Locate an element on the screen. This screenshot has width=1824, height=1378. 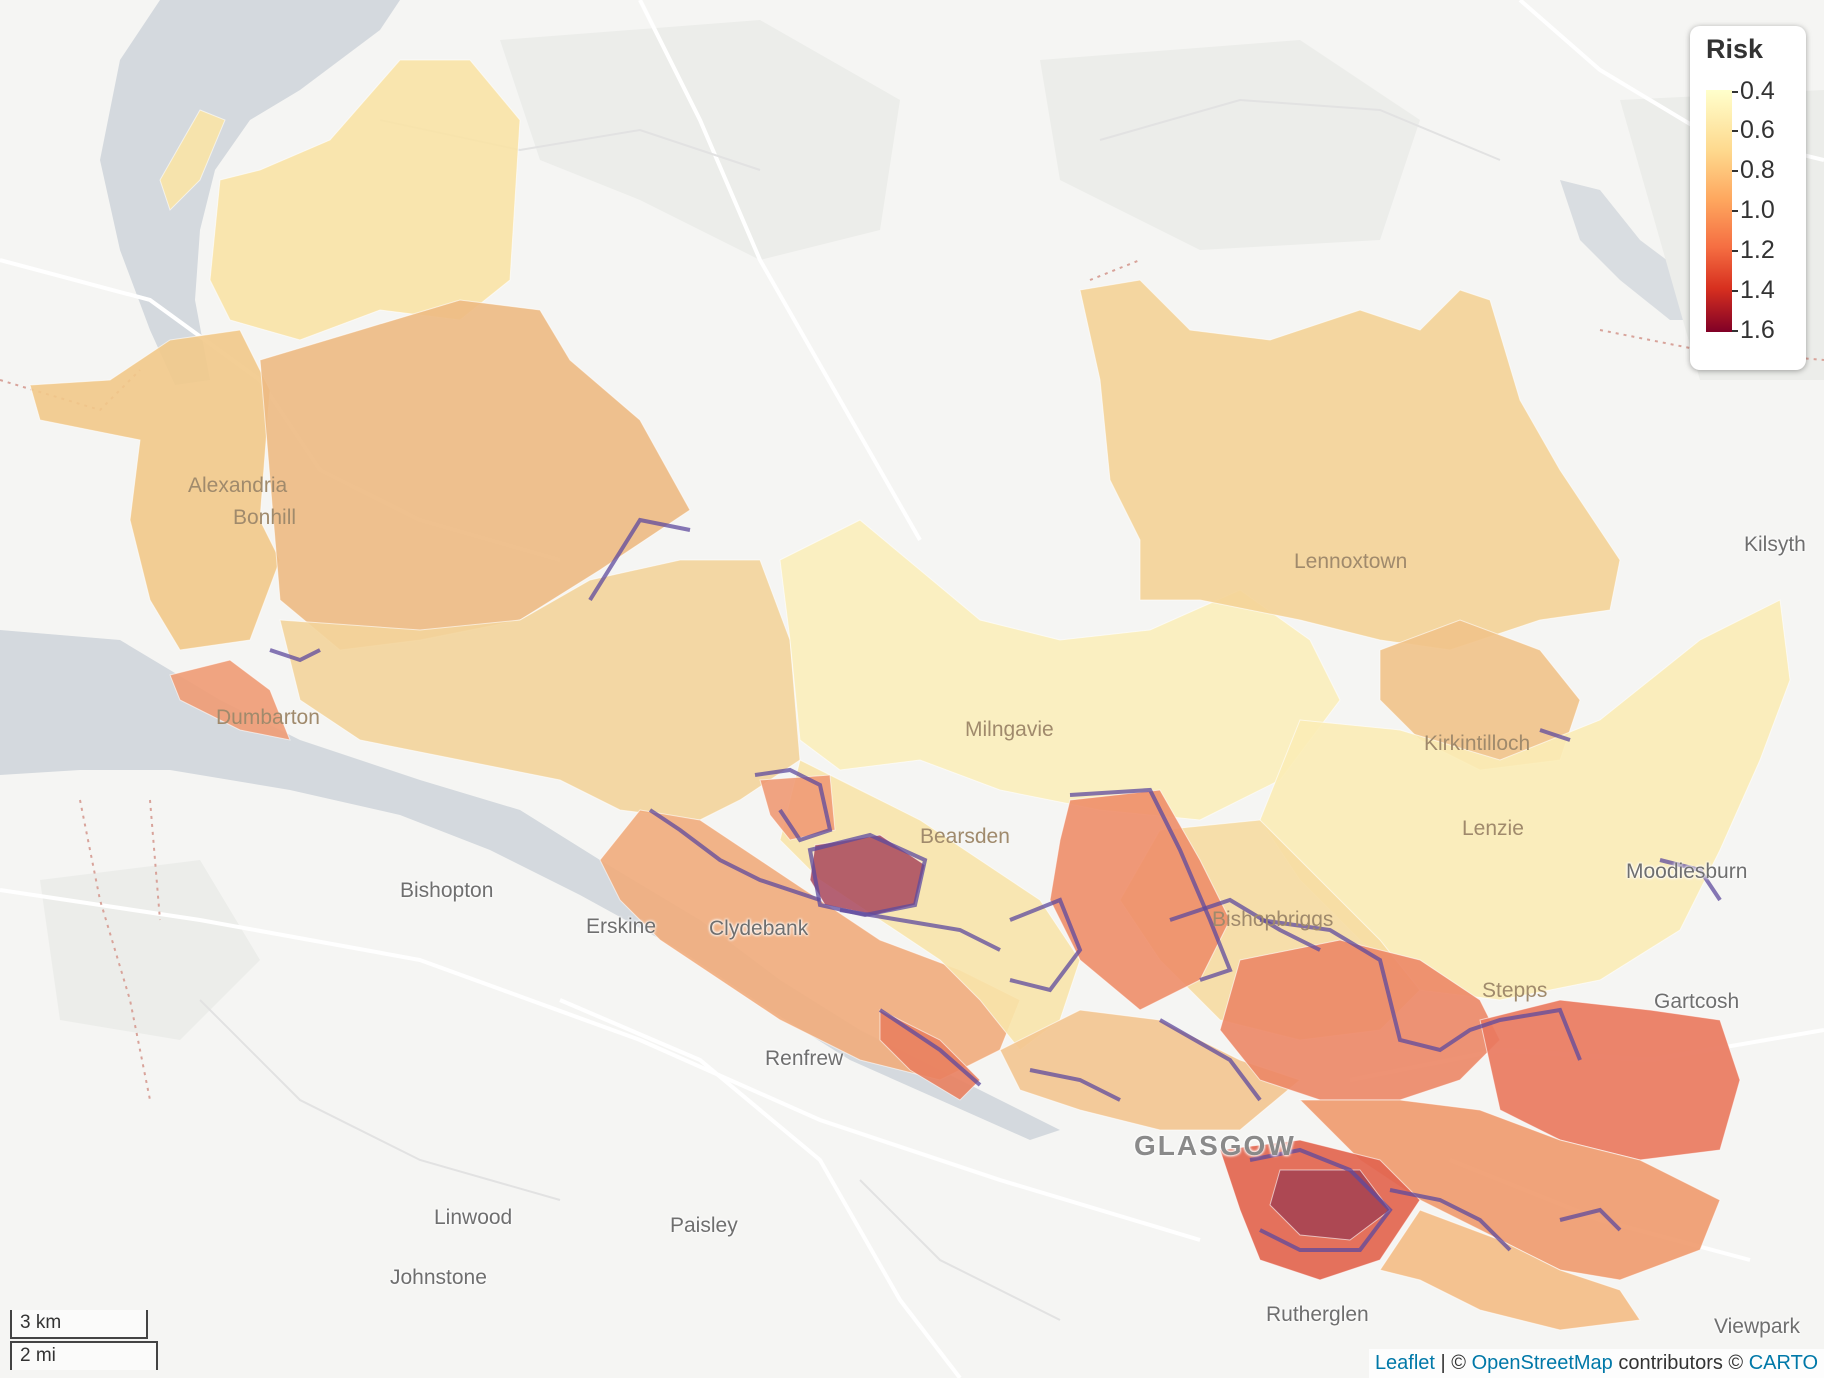
region-clydebank is located at coordinates (810, 945).